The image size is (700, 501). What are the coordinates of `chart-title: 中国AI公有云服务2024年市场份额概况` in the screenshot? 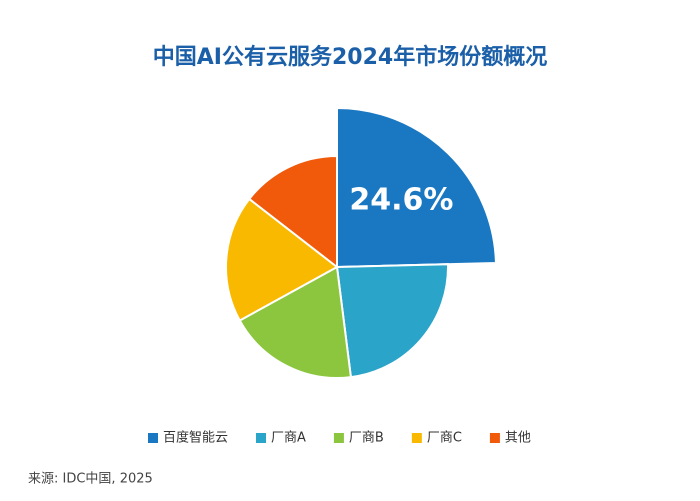 It's located at (350, 57).